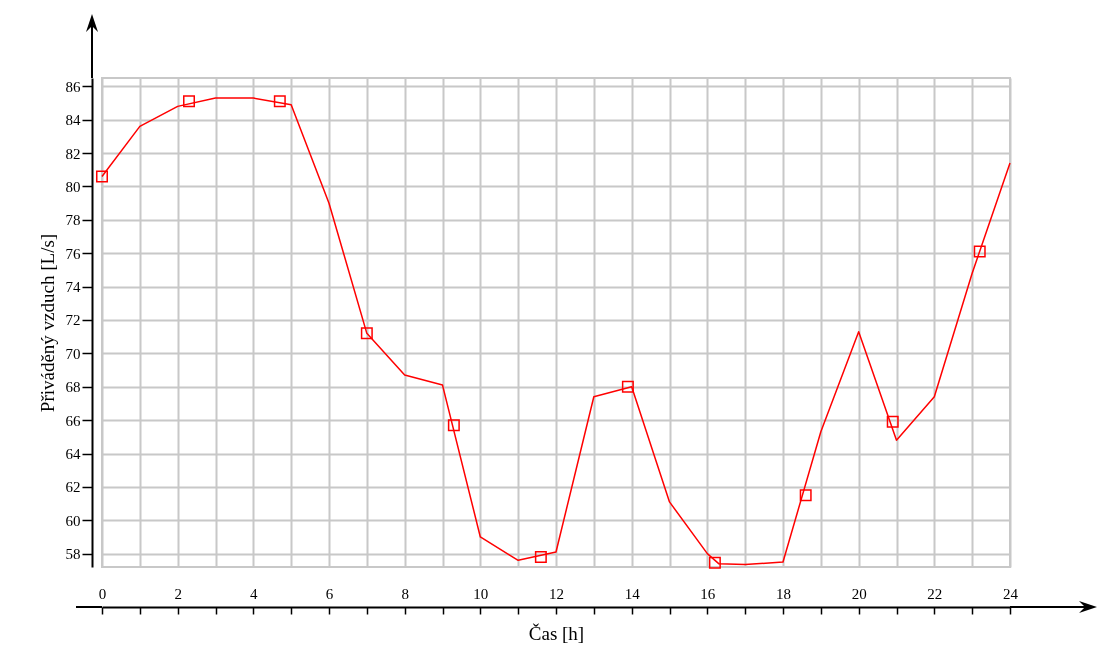  Describe the element at coordinates (481, 593) in the screenshot. I see `x-tick-label: 10` at that location.